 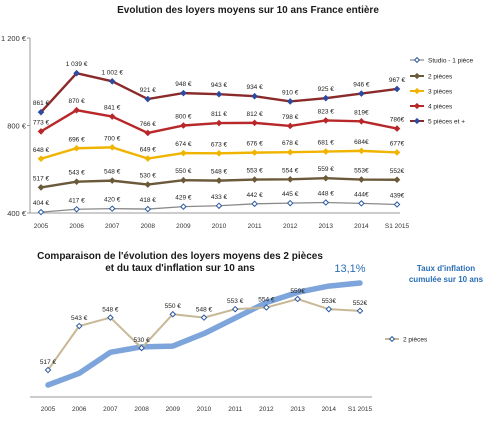 I want to click on data-label: 1 002 €, so click(x=112, y=72).